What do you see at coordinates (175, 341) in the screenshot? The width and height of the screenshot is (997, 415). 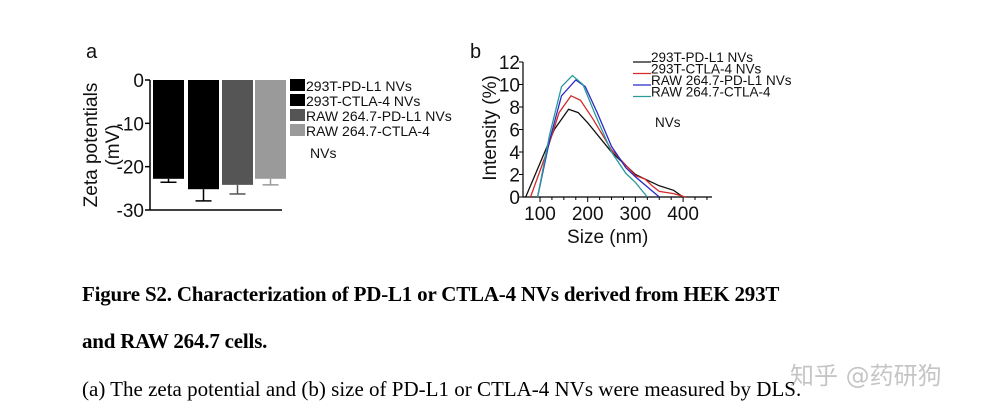 I see `caption-title-line2: and RAW 264.7 cells.` at bounding box center [175, 341].